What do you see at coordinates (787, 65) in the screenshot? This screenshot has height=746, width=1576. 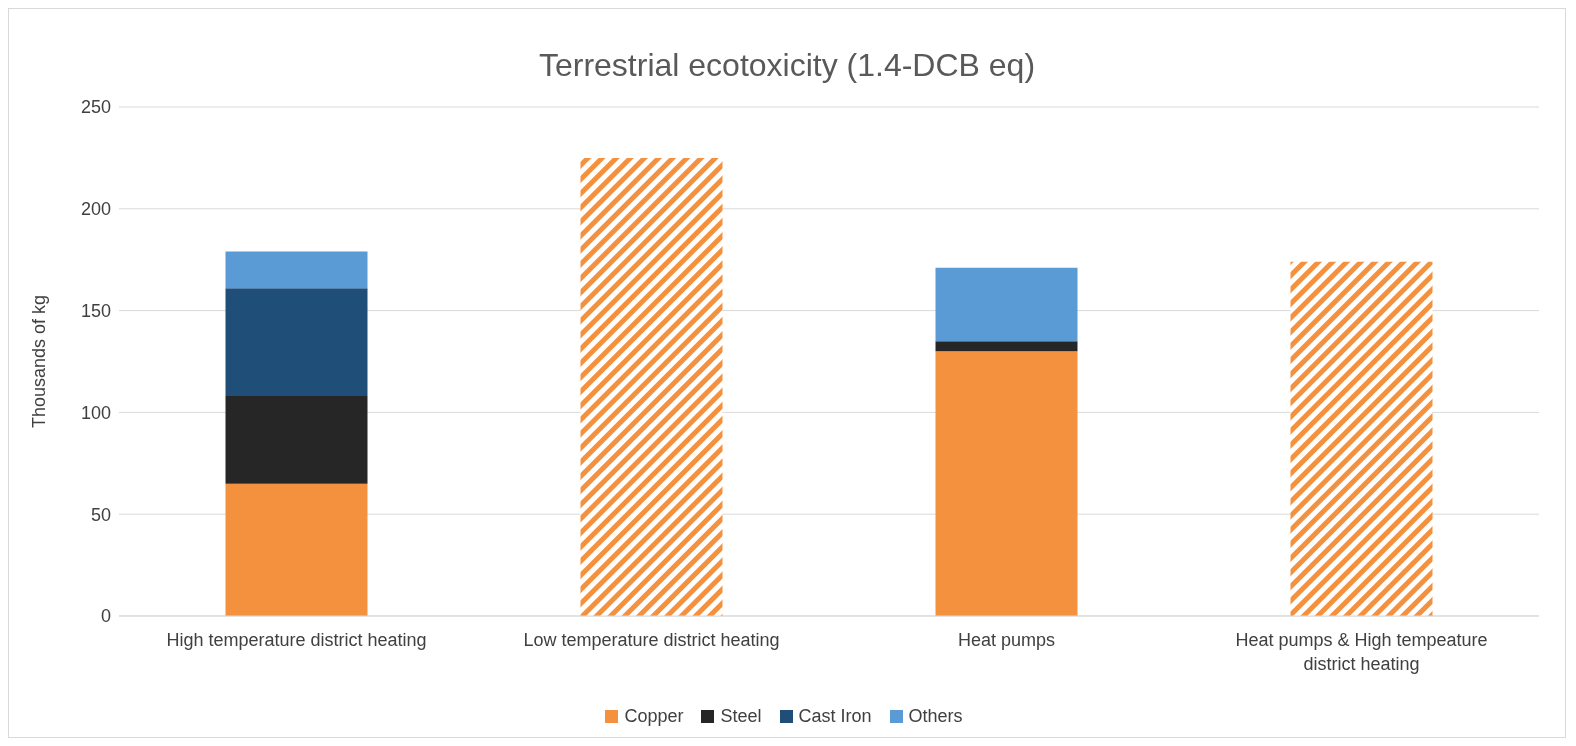 I see `chart-title: Terrestrial ecotoxicity (1.4-DCB eq)` at bounding box center [787, 65].